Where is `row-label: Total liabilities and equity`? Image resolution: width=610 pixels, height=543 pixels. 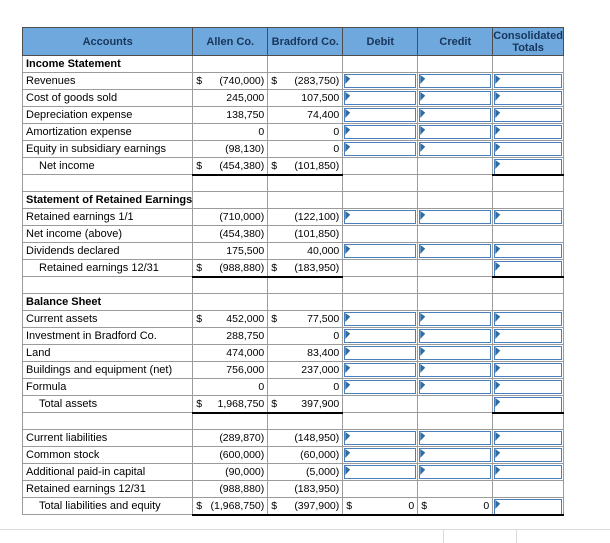 row-label: Total liabilities and equity is located at coordinates (100, 506).